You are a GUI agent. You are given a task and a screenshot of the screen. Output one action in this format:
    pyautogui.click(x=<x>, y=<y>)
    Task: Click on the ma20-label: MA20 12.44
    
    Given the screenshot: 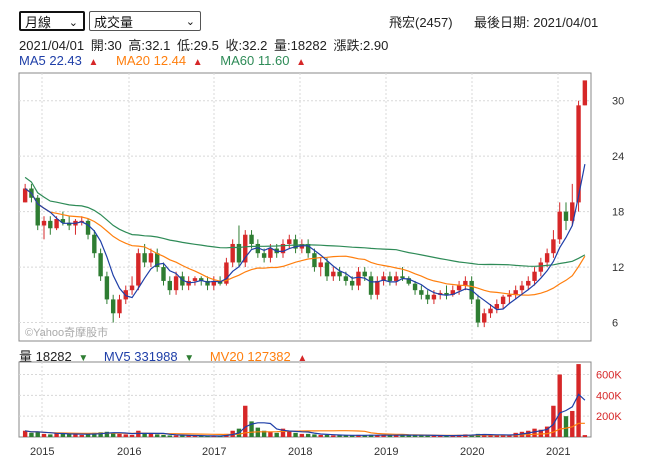 What is the action you would take?
    pyautogui.click(x=151, y=60)
    